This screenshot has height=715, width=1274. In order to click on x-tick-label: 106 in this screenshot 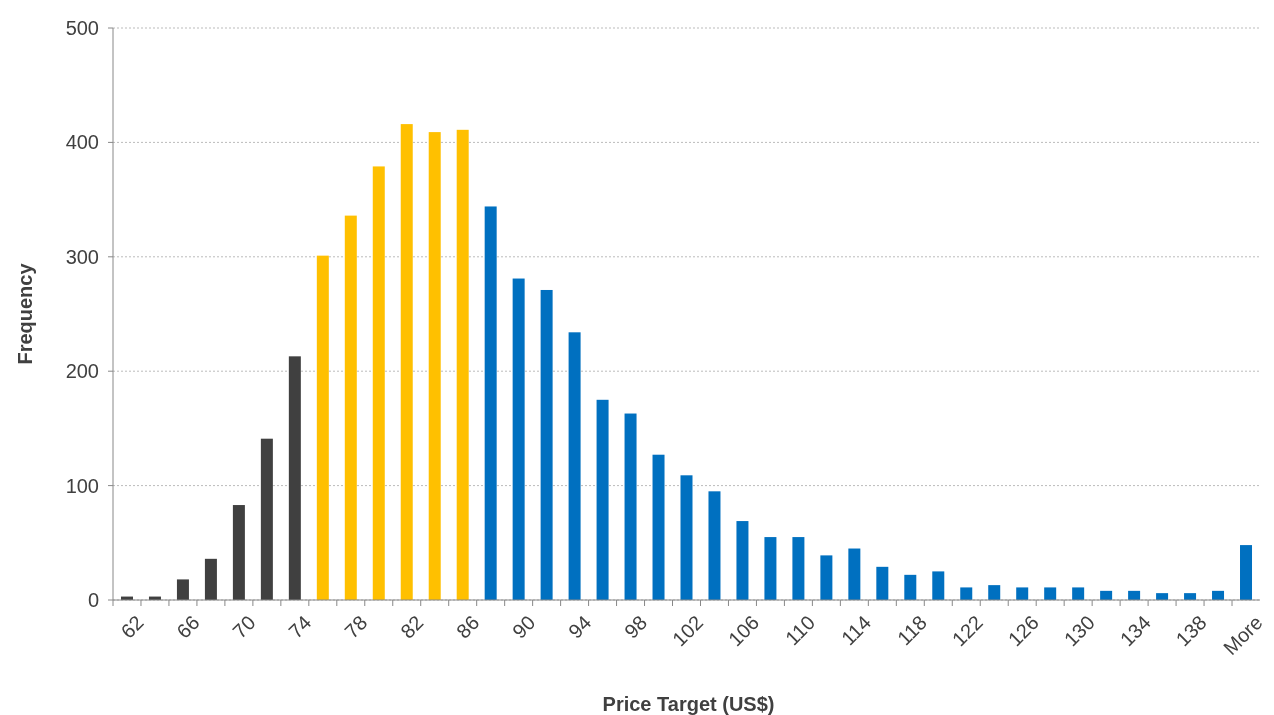, I will do `click(744, 631)`.